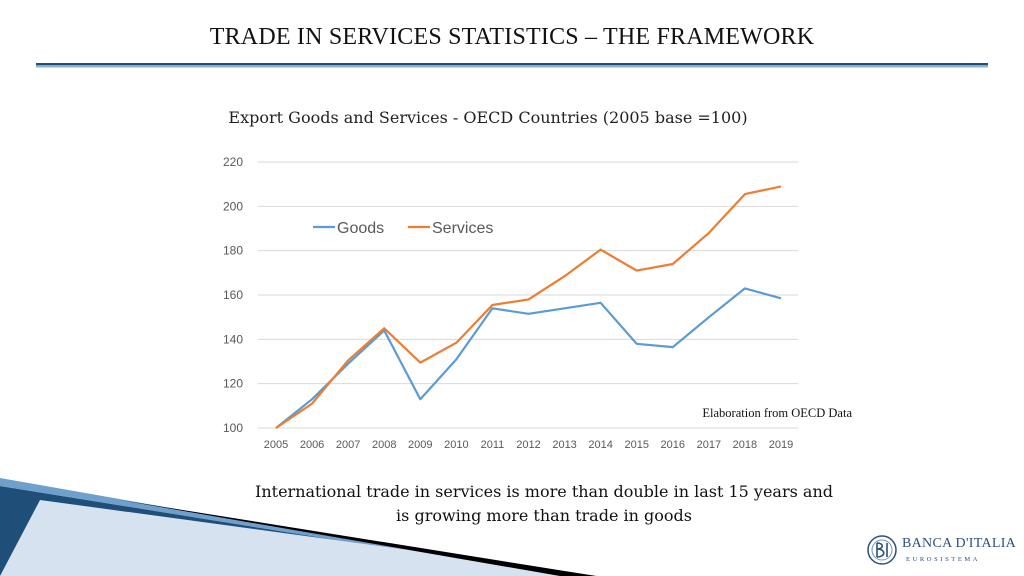 The width and height of the screenshot is (1024, 576). Describe the element at coordinates (600, 445) in the screenshot. I see `x-tick-label: 2014` at that location.